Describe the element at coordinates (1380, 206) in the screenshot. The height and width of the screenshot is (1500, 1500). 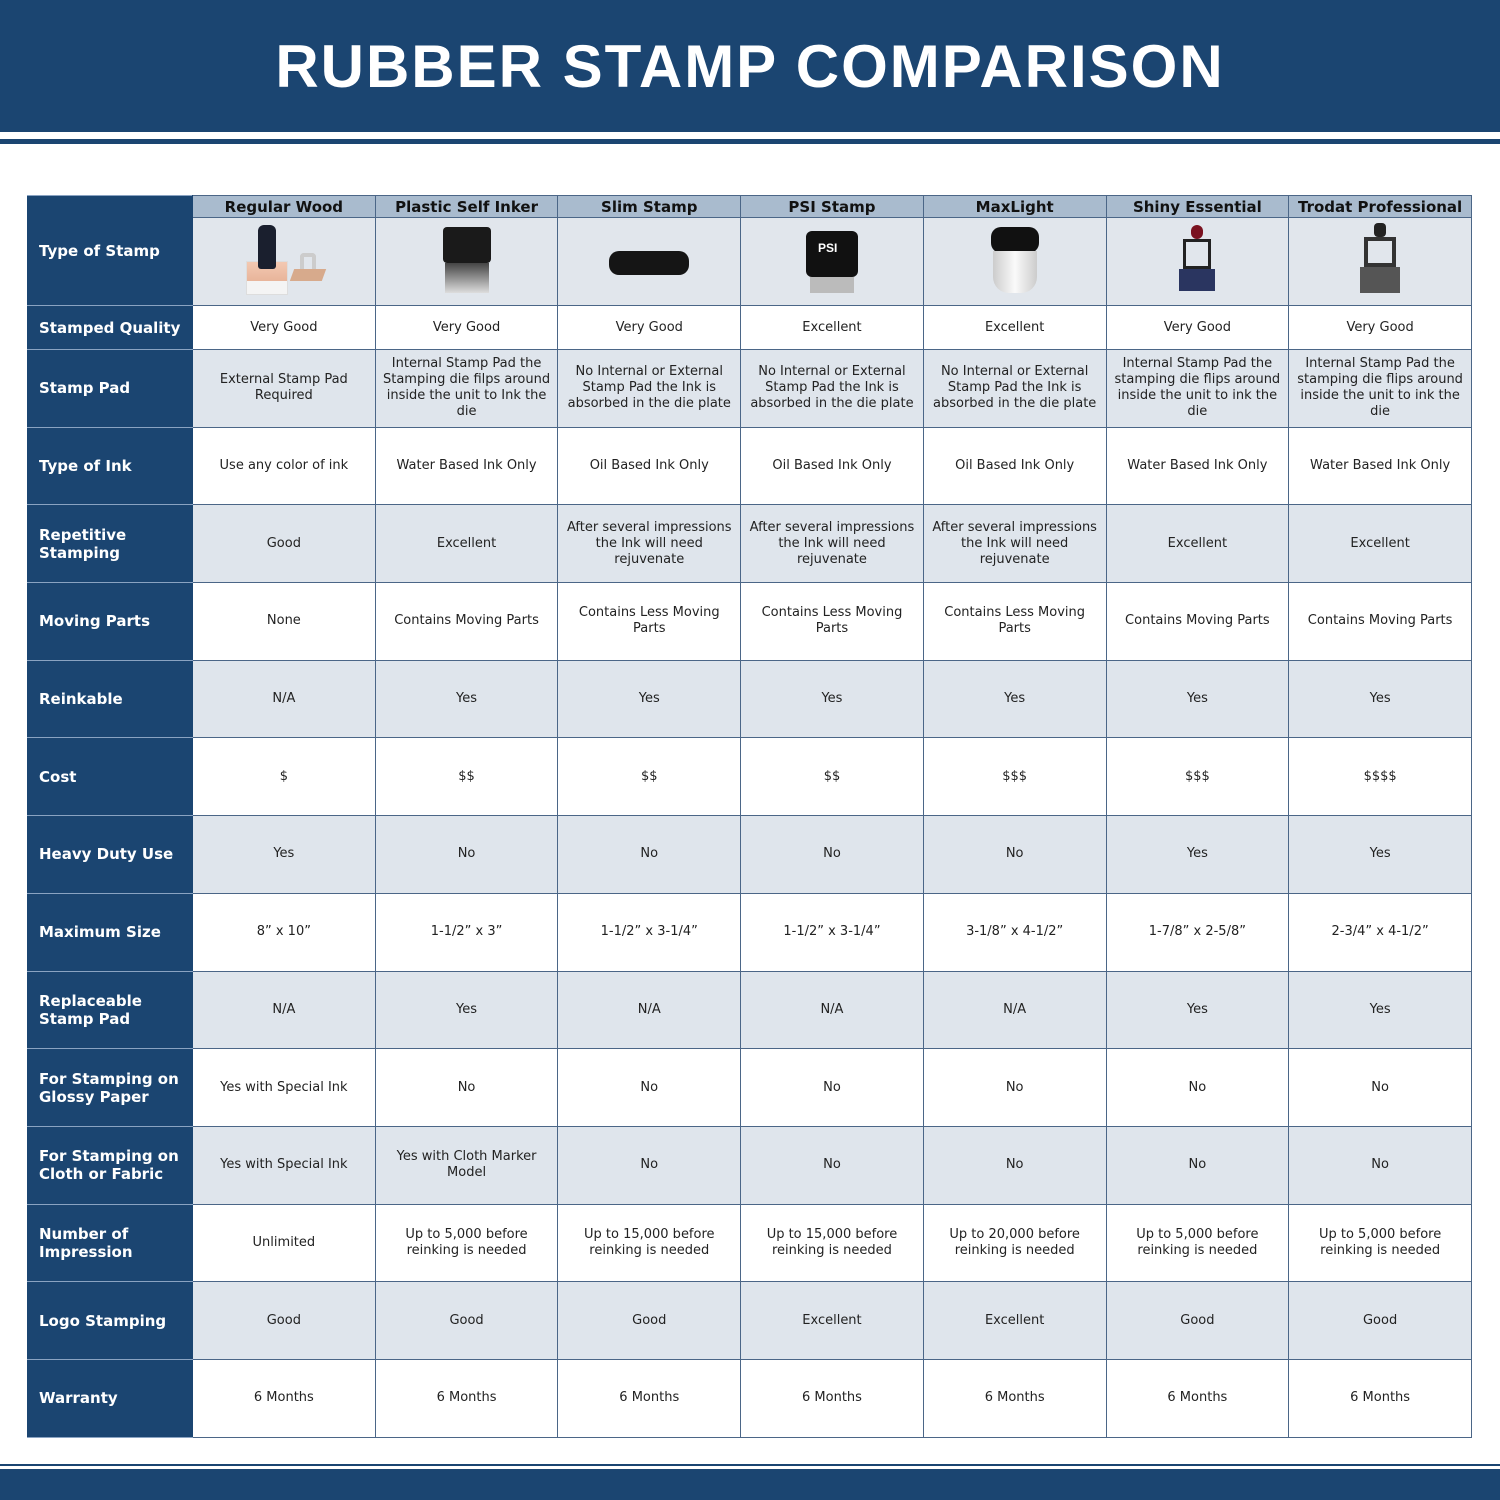
I see `column-header: Trodat Professional` at that location.